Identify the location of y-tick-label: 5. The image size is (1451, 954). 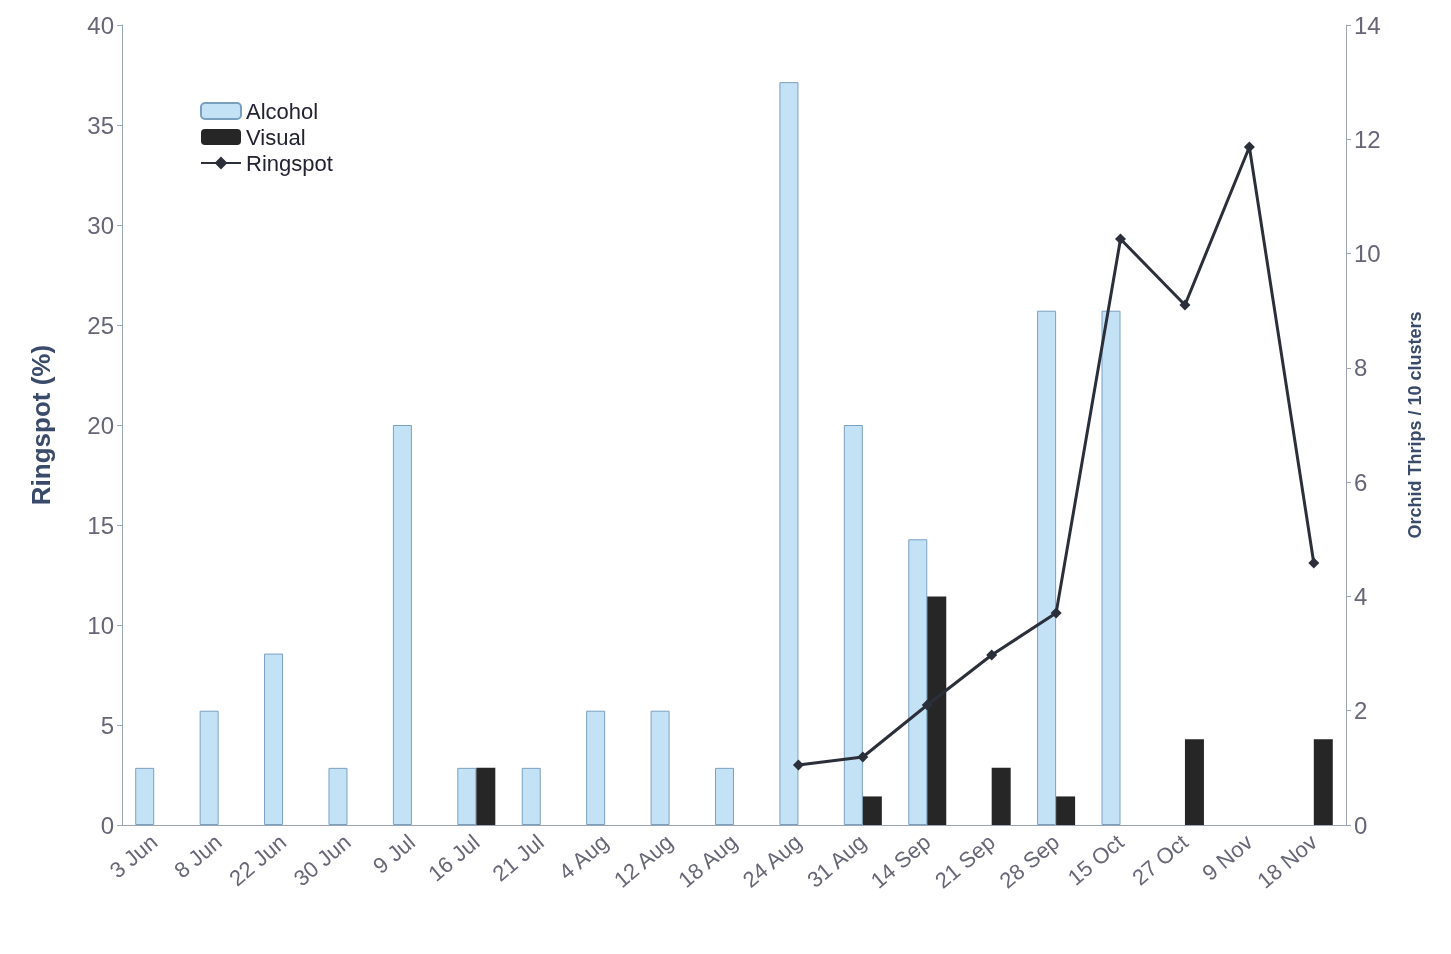
(107, 725).